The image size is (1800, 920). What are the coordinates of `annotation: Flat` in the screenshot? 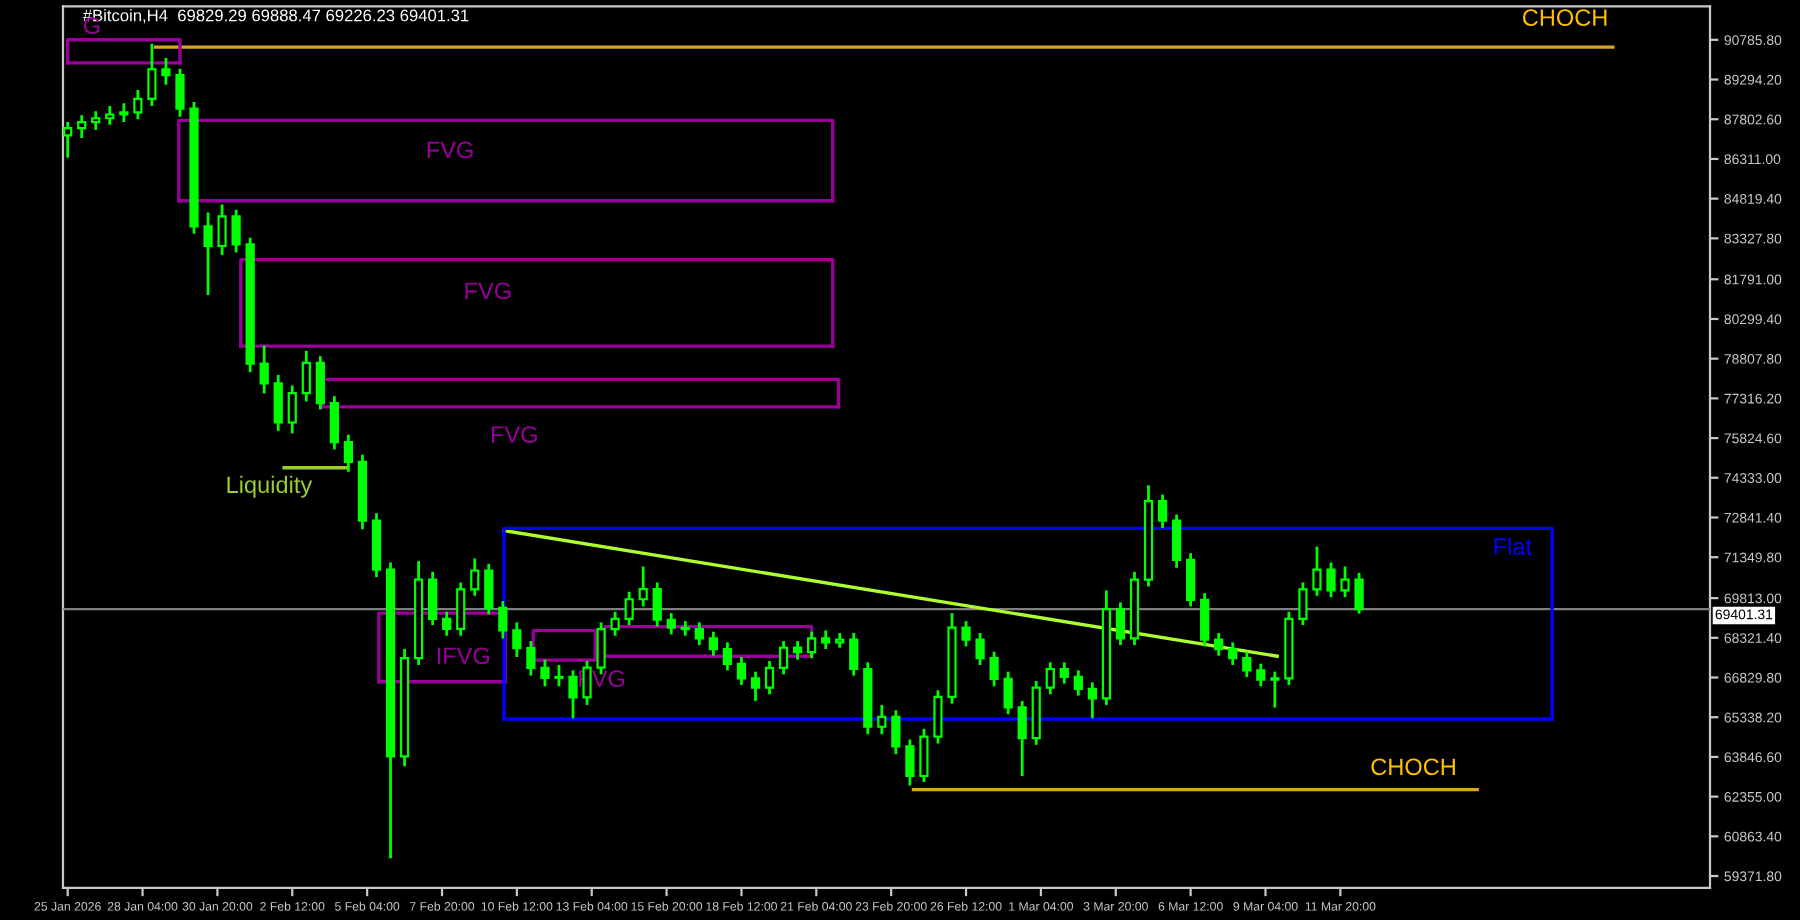 It's located at (1513, 546).